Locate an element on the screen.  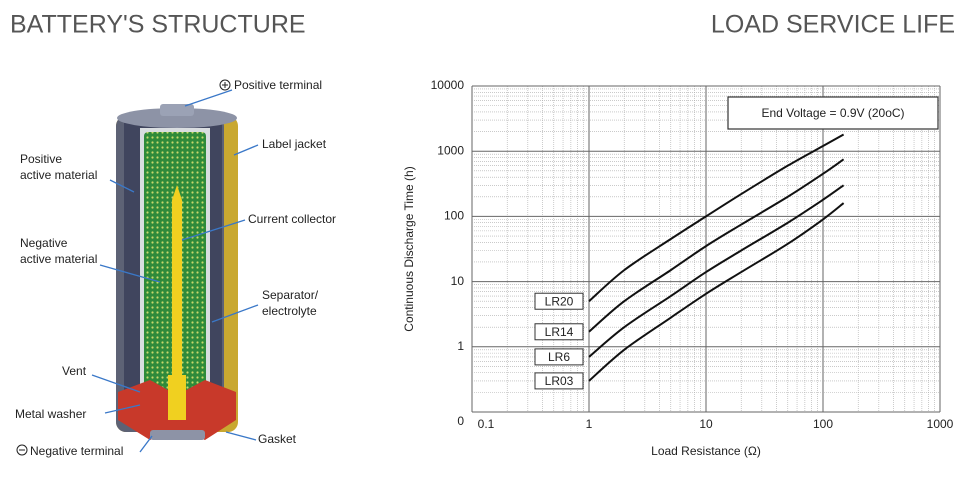
y-axis-label: Continuous Discharge Time (h) is located at coordinates (409, 248).